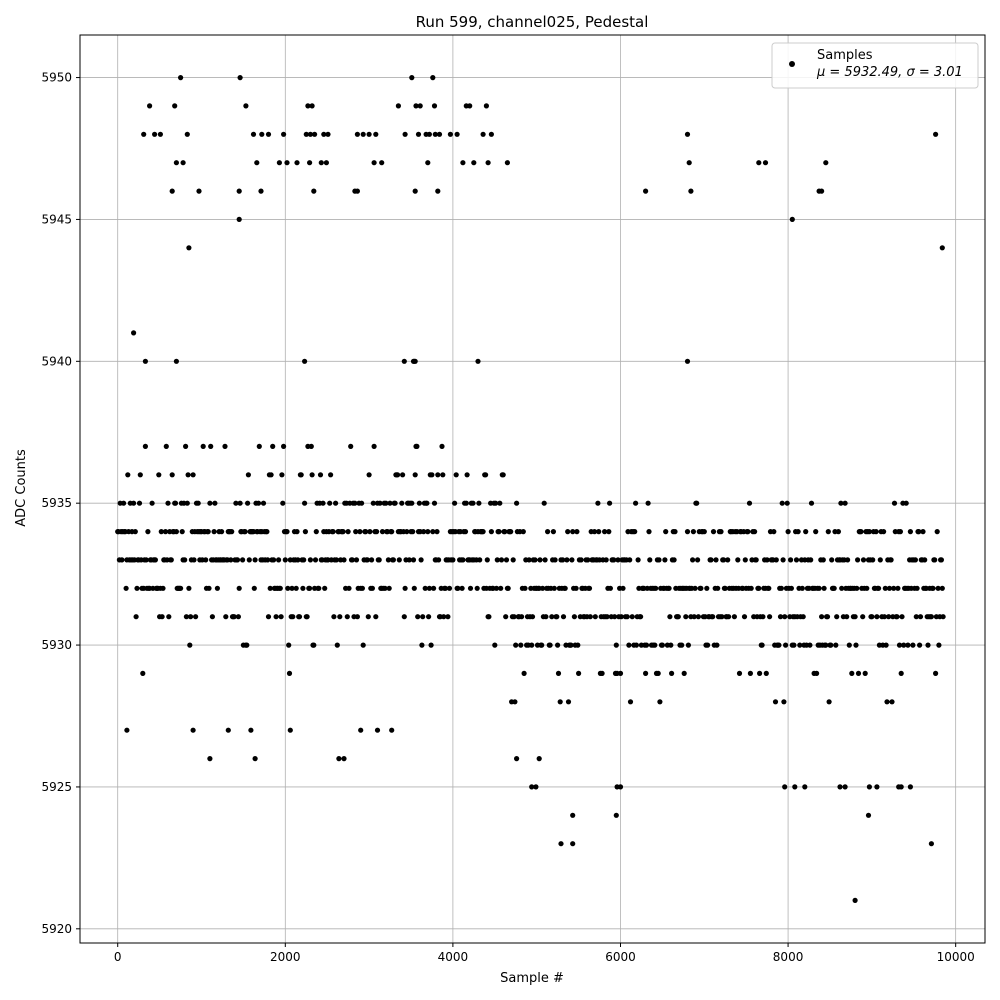 The width and height of the screenshot is (1000, 1000). I want to click on y-tick-label: 5940, so click(56, 361).